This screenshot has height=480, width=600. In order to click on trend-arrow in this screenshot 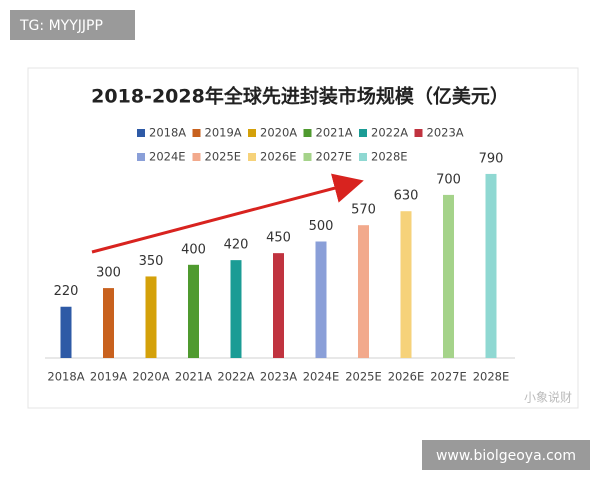, I will do `click(227, 213)`.